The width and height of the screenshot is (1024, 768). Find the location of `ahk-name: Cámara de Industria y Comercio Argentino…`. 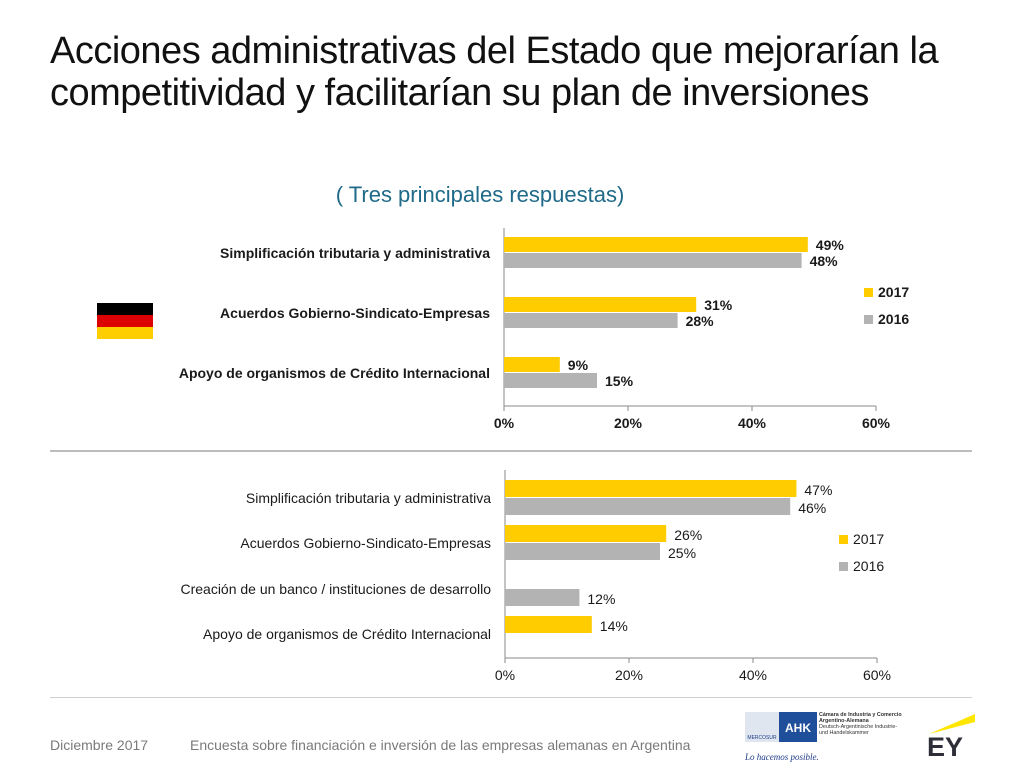

ahk-name: Cámara de Industria y Comercio Argentino… is located at coordinates (860, 718).